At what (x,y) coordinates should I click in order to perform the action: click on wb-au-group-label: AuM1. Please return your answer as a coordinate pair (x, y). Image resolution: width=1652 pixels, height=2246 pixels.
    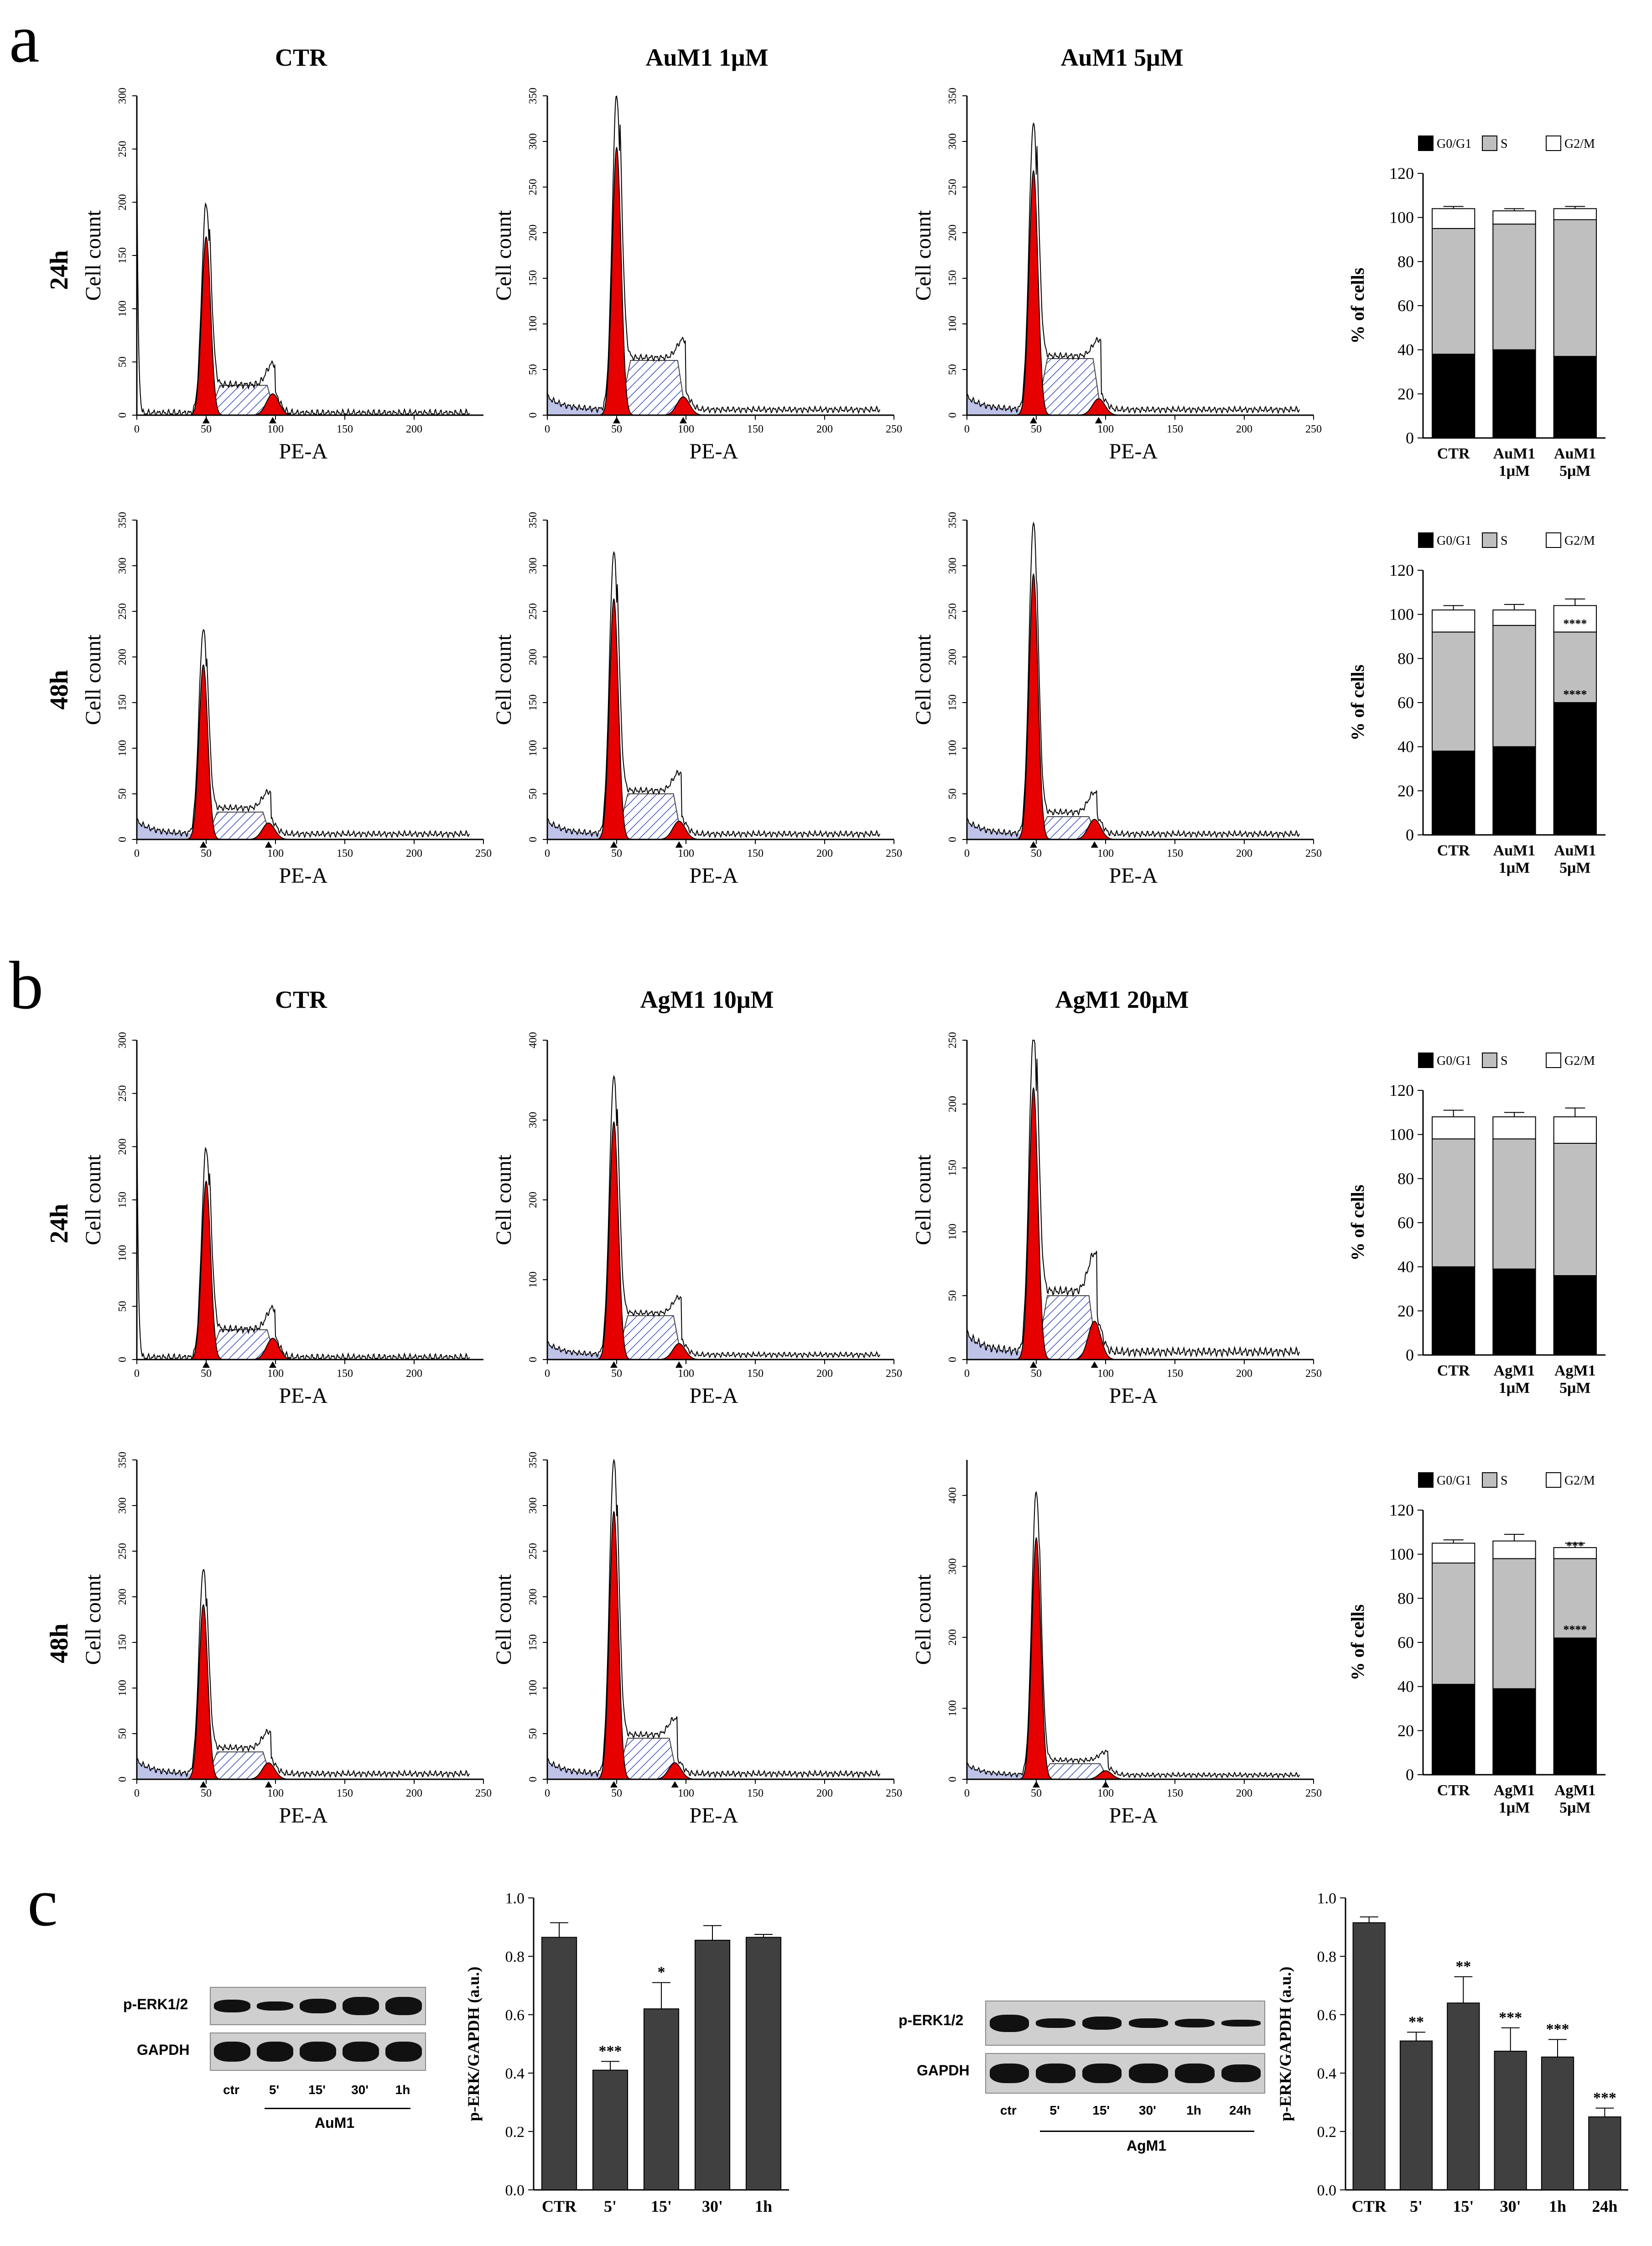
    Looking at the image, I should click on (335, 2123).